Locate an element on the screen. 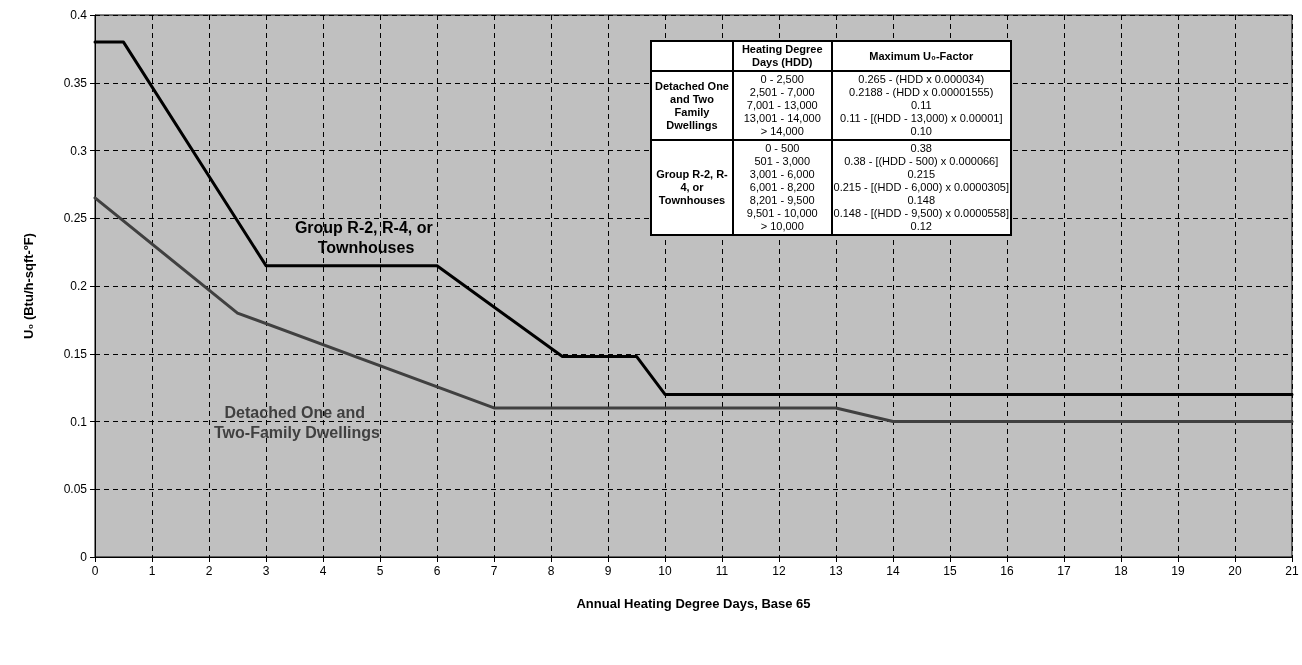  x-tick-label: 7 is located at coordinates (494, 571).